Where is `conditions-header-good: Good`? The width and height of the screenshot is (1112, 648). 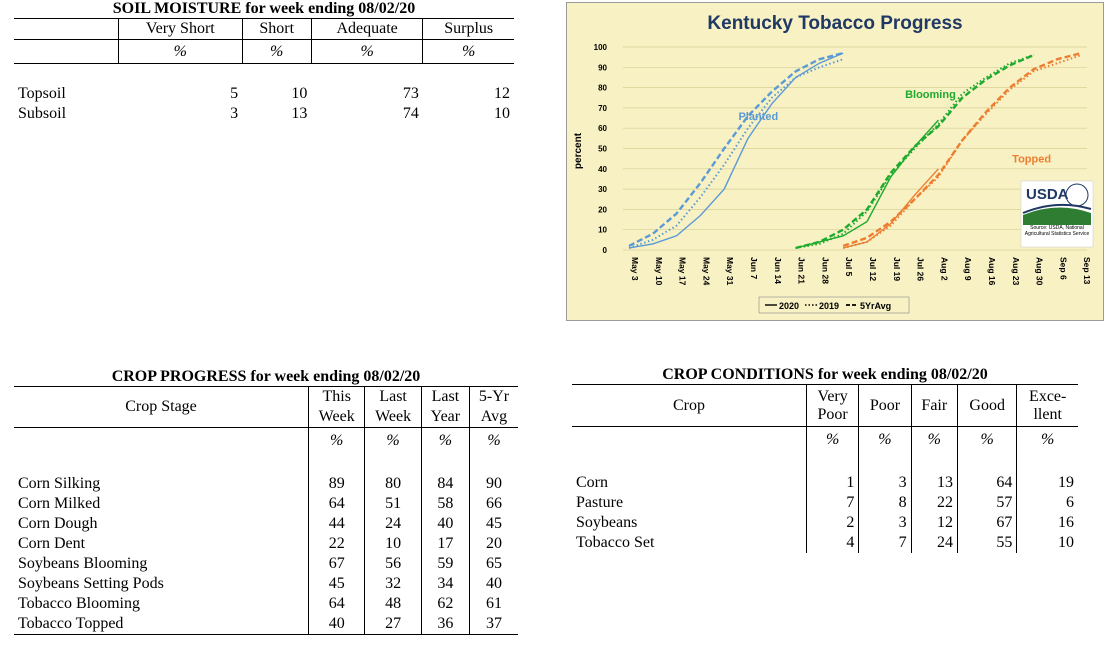 conditions-header-good: Good is located at coordinates (987, 405).